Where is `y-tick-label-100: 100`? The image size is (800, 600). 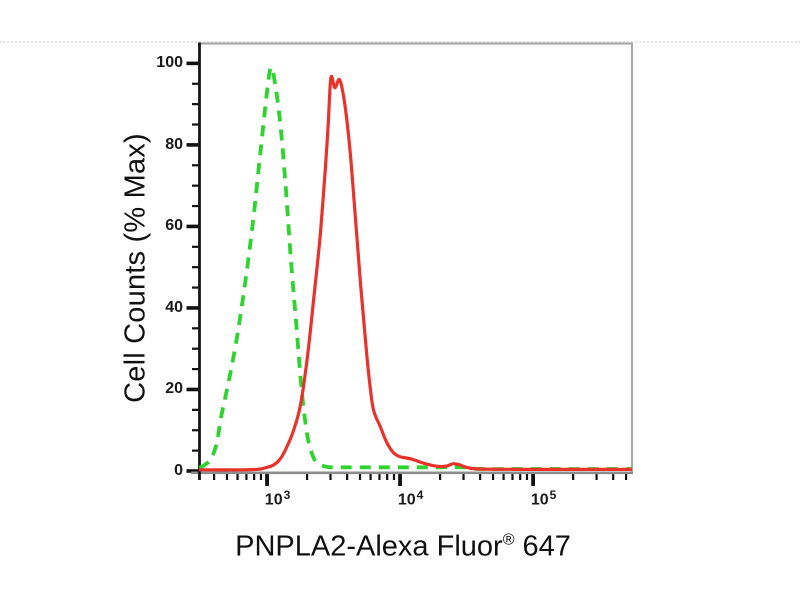
y-tick-label-100: 100 is located at coordinates (169, 63).